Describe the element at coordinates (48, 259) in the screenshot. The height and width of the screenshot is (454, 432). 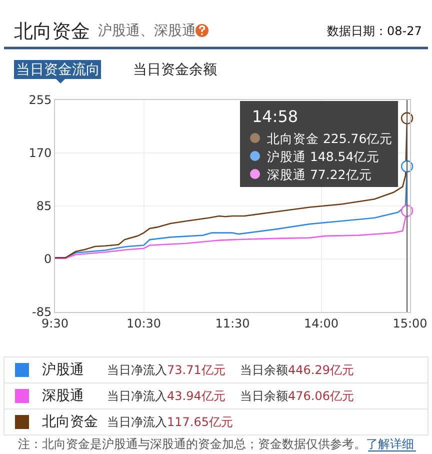
I see `y-tick-label: 0` at that location.